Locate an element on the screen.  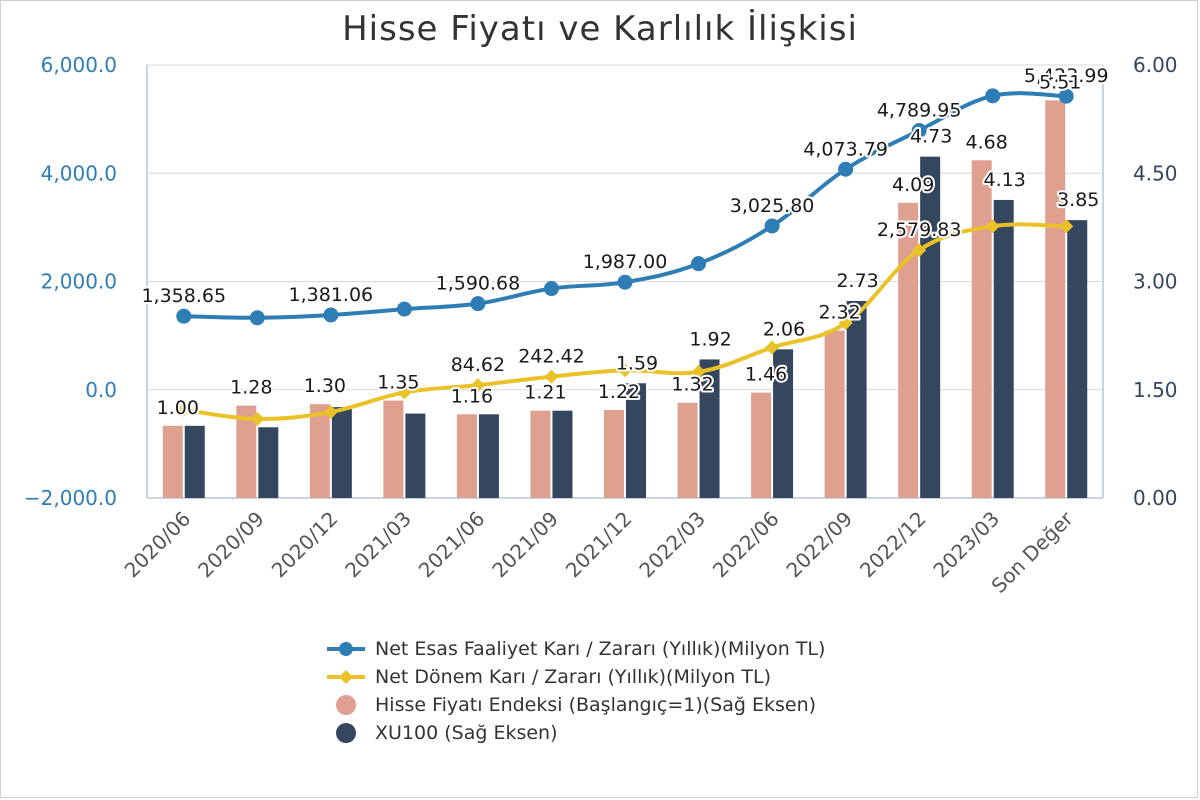
left-axis-tick-label: −2,000.0 is located at coordinates (70, 498).